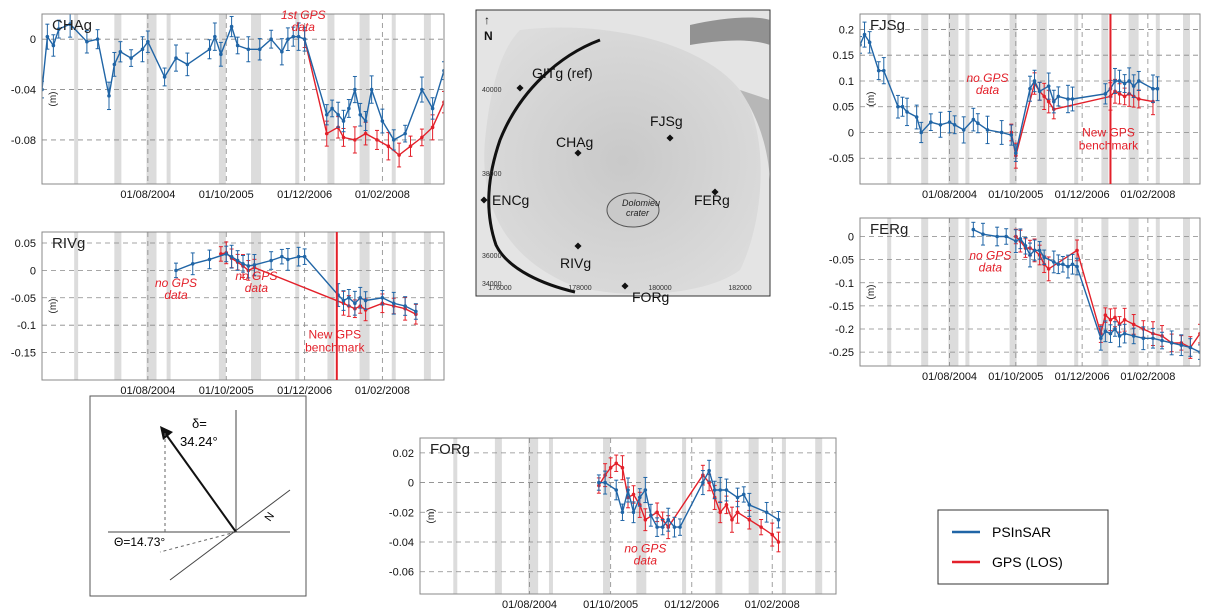  Describe the element at coordinates (200, 482) in the screenshot. I see `inset-los-vector` at that location.